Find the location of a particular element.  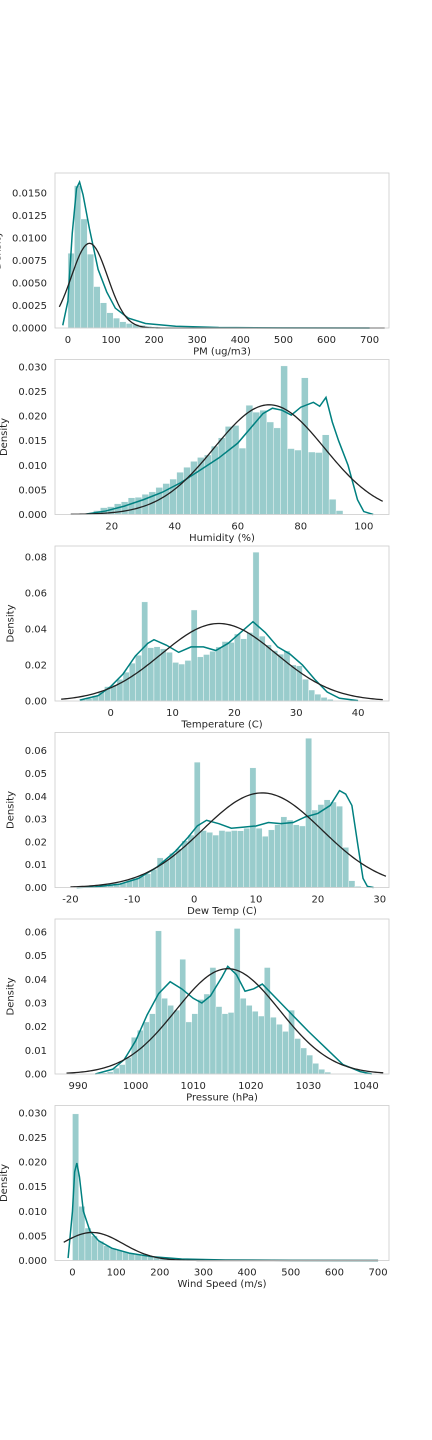

x-tick-label: 0 is located at coordinates (110, 713).